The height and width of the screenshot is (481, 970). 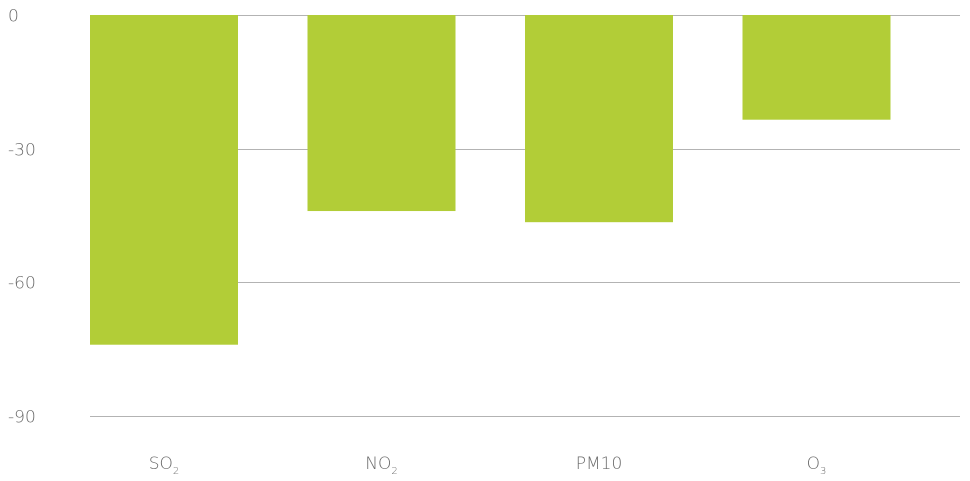 I want to click on y-tick-label: -90, so click(x=22, y=418).